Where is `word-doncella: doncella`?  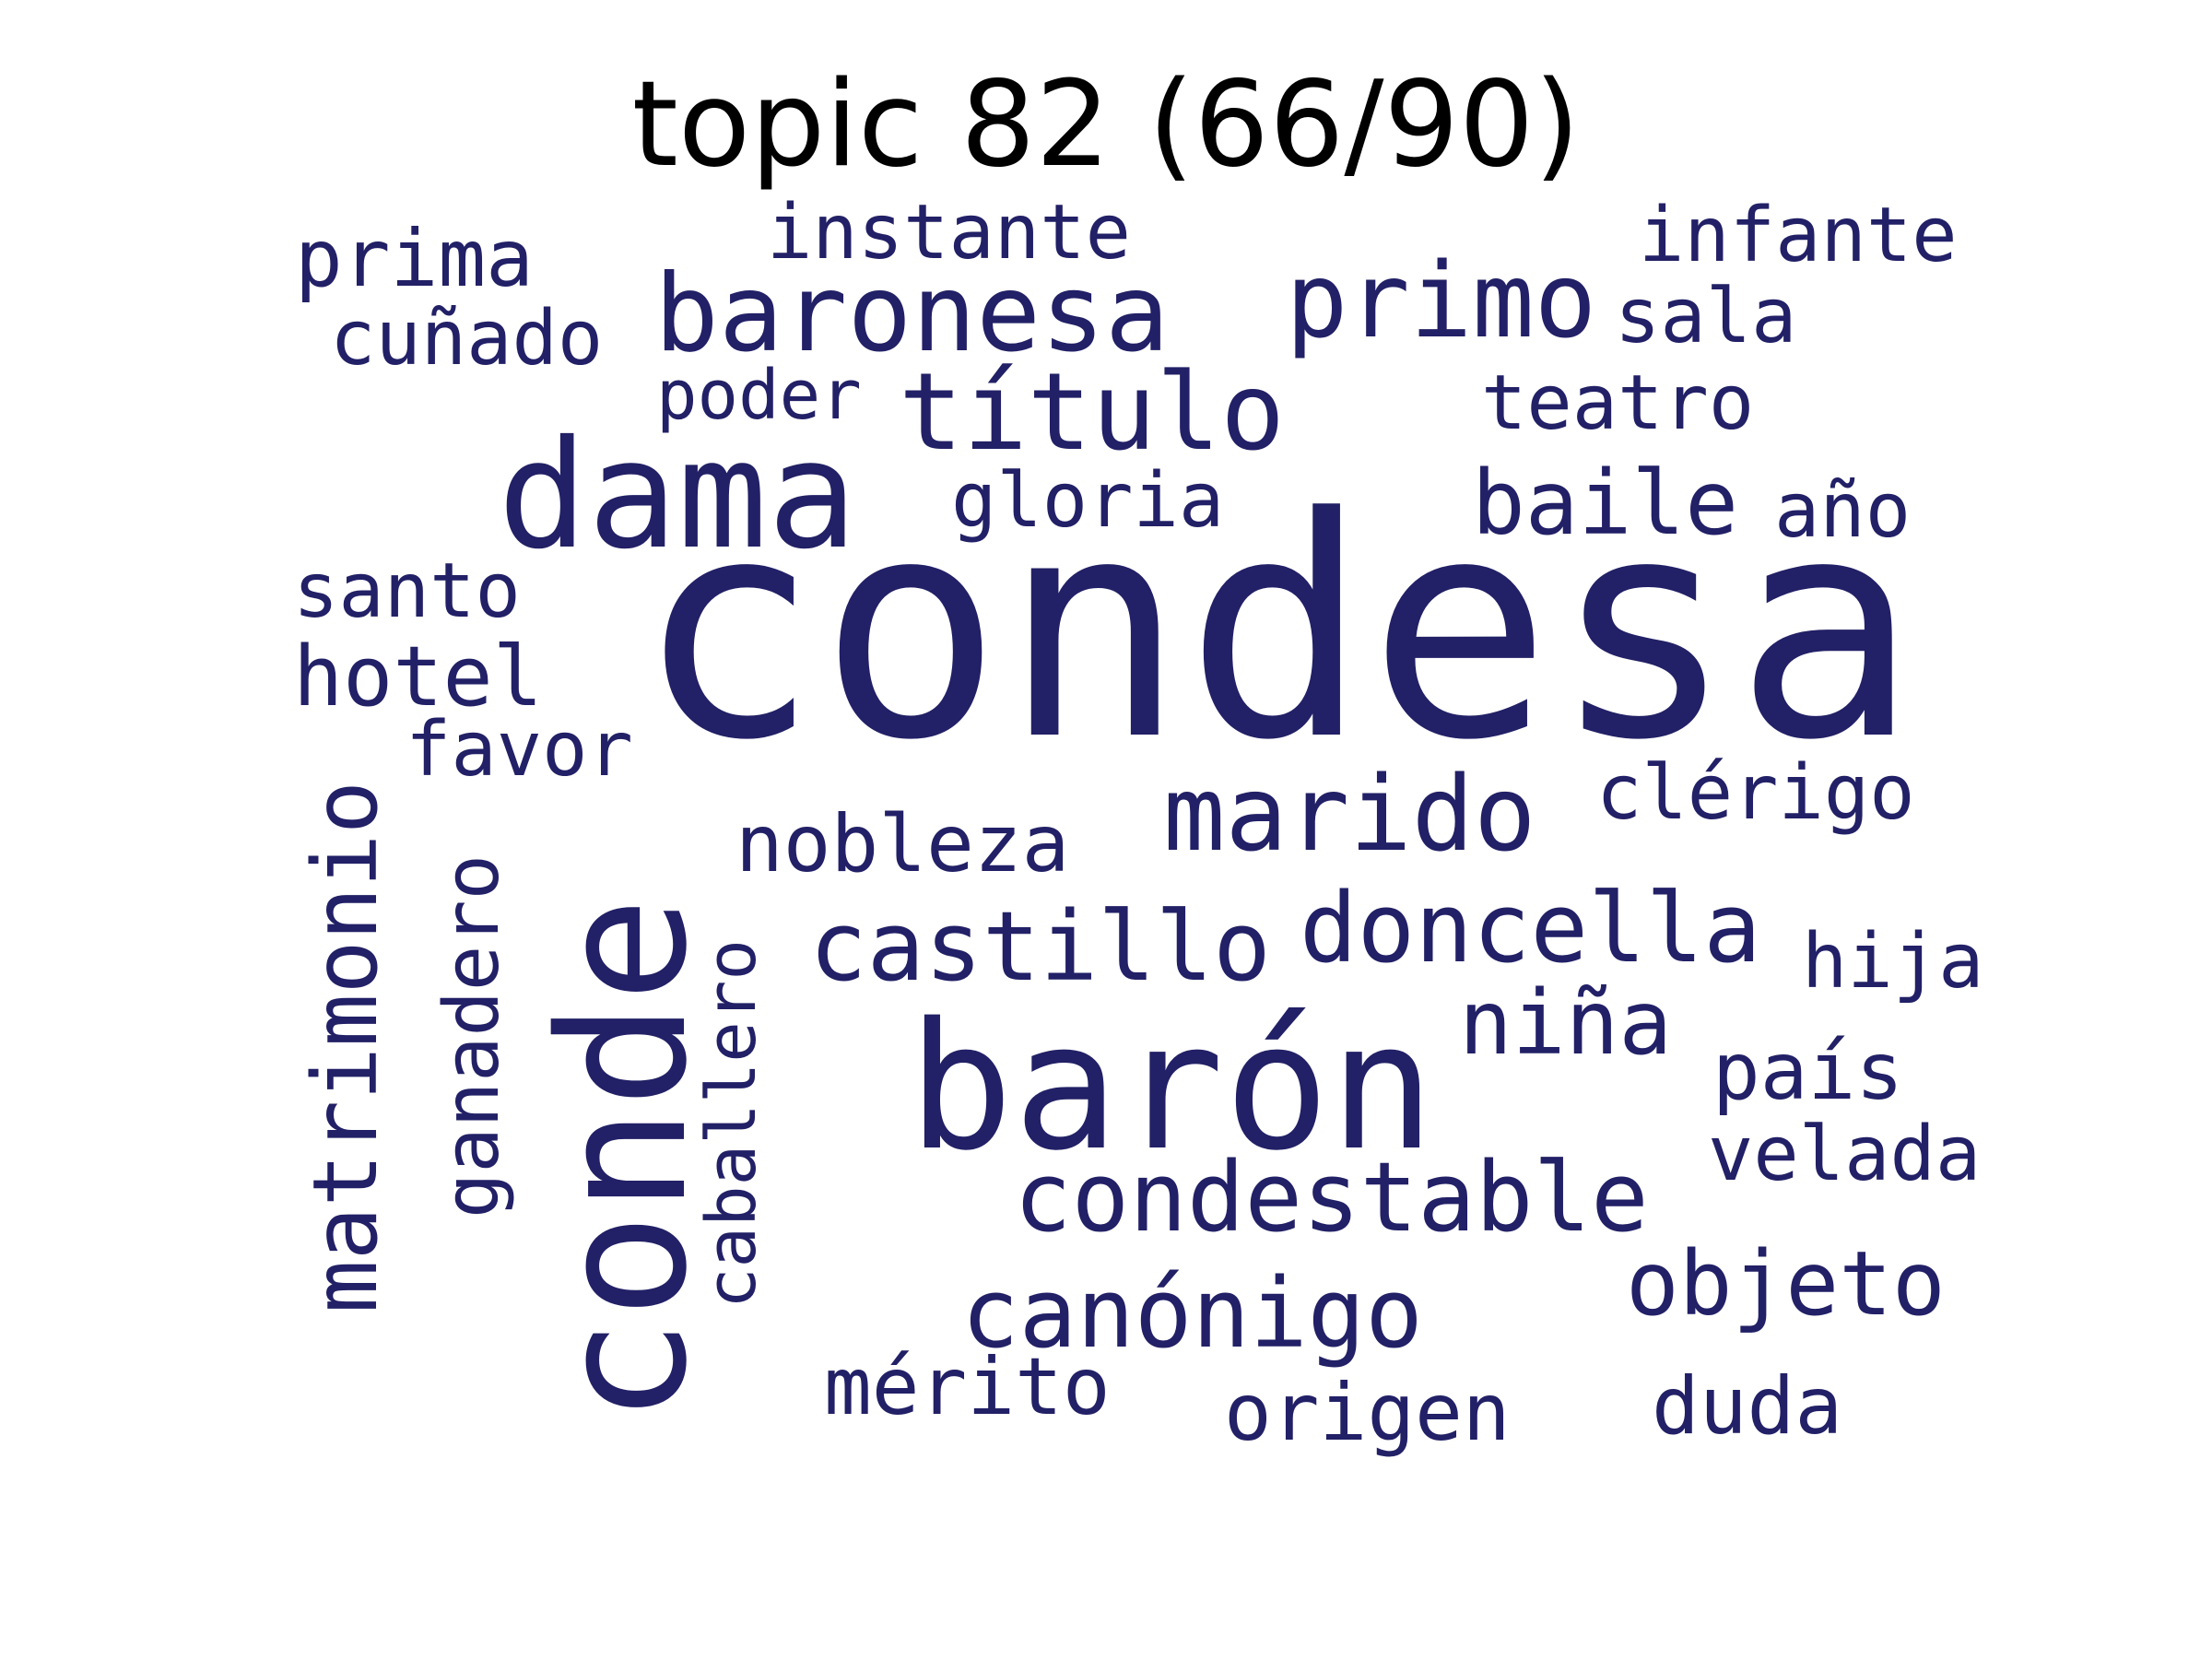 word-doncella: doncella is located at coordinates (1530, 928).